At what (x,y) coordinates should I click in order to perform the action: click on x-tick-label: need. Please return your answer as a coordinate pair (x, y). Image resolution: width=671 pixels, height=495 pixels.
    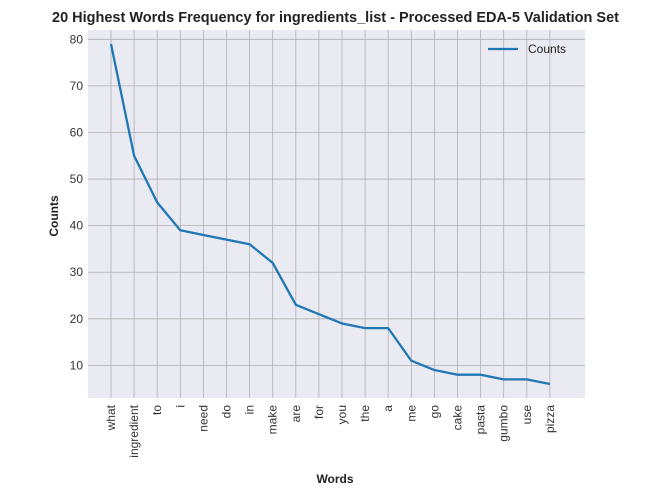
    Looking at the image, I should click on (203, 418).